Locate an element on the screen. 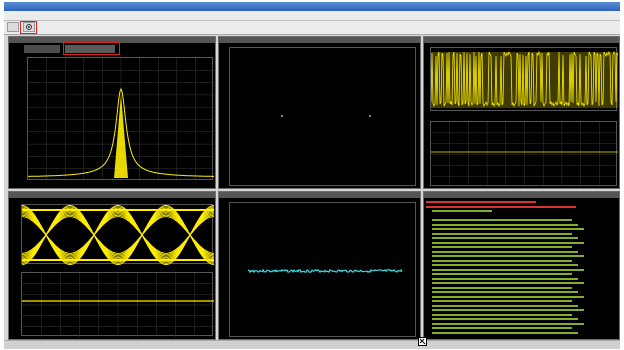  highlight-box is located at coordinates (28, 27).